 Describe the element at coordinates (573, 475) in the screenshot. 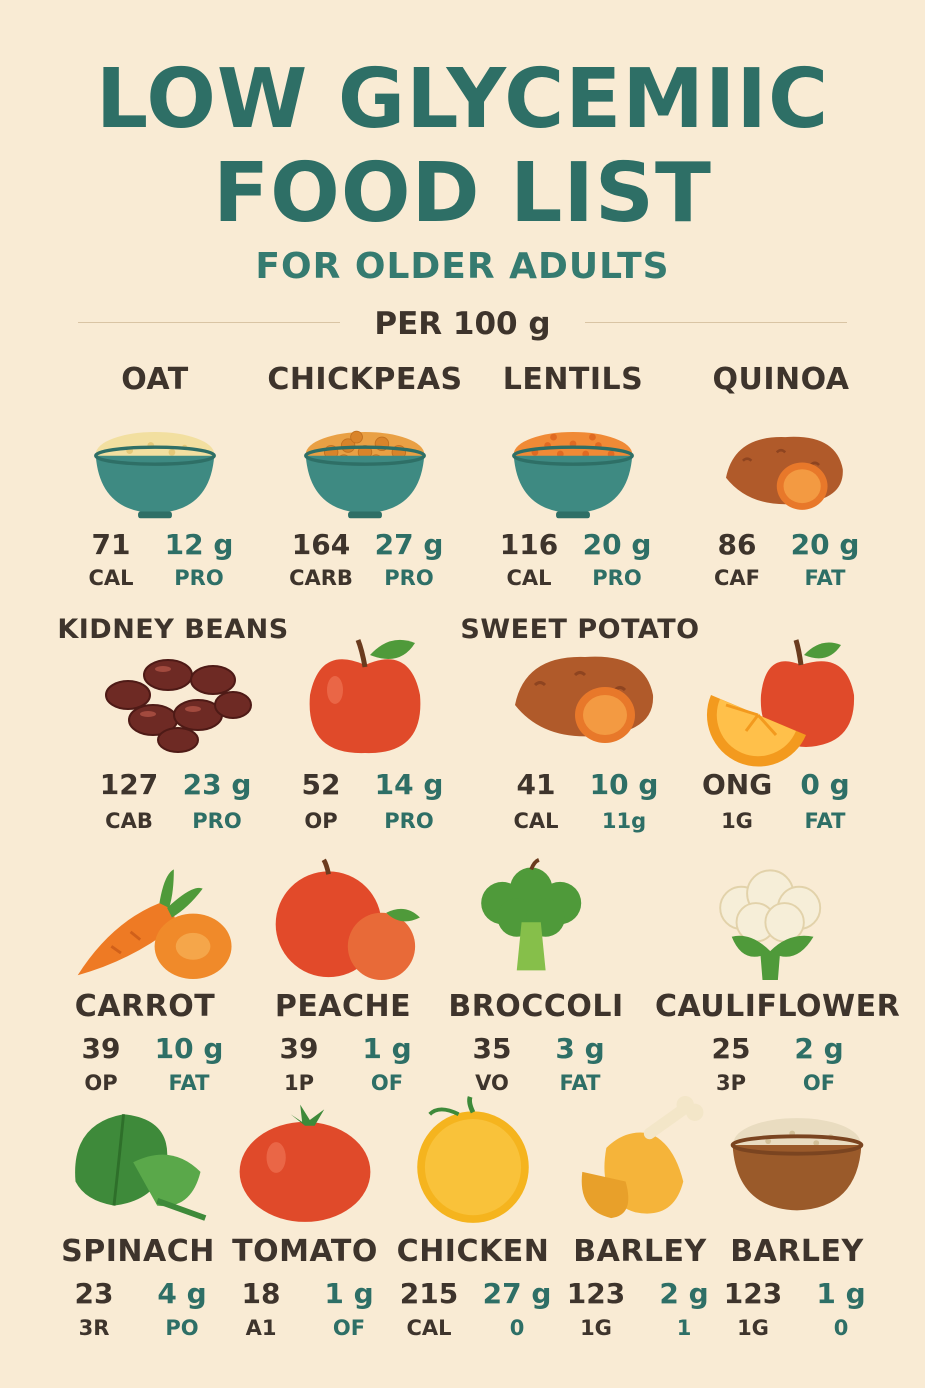

I see `lentils-bowl-icon` at that location.